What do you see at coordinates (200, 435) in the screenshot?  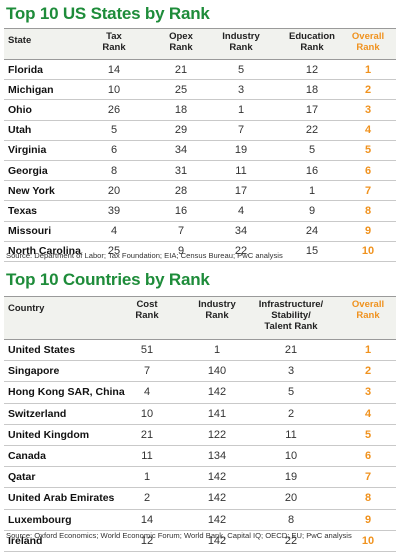 I see `table-row: United Kingdom 21 122 11 5` at bounding box center [200, 435].